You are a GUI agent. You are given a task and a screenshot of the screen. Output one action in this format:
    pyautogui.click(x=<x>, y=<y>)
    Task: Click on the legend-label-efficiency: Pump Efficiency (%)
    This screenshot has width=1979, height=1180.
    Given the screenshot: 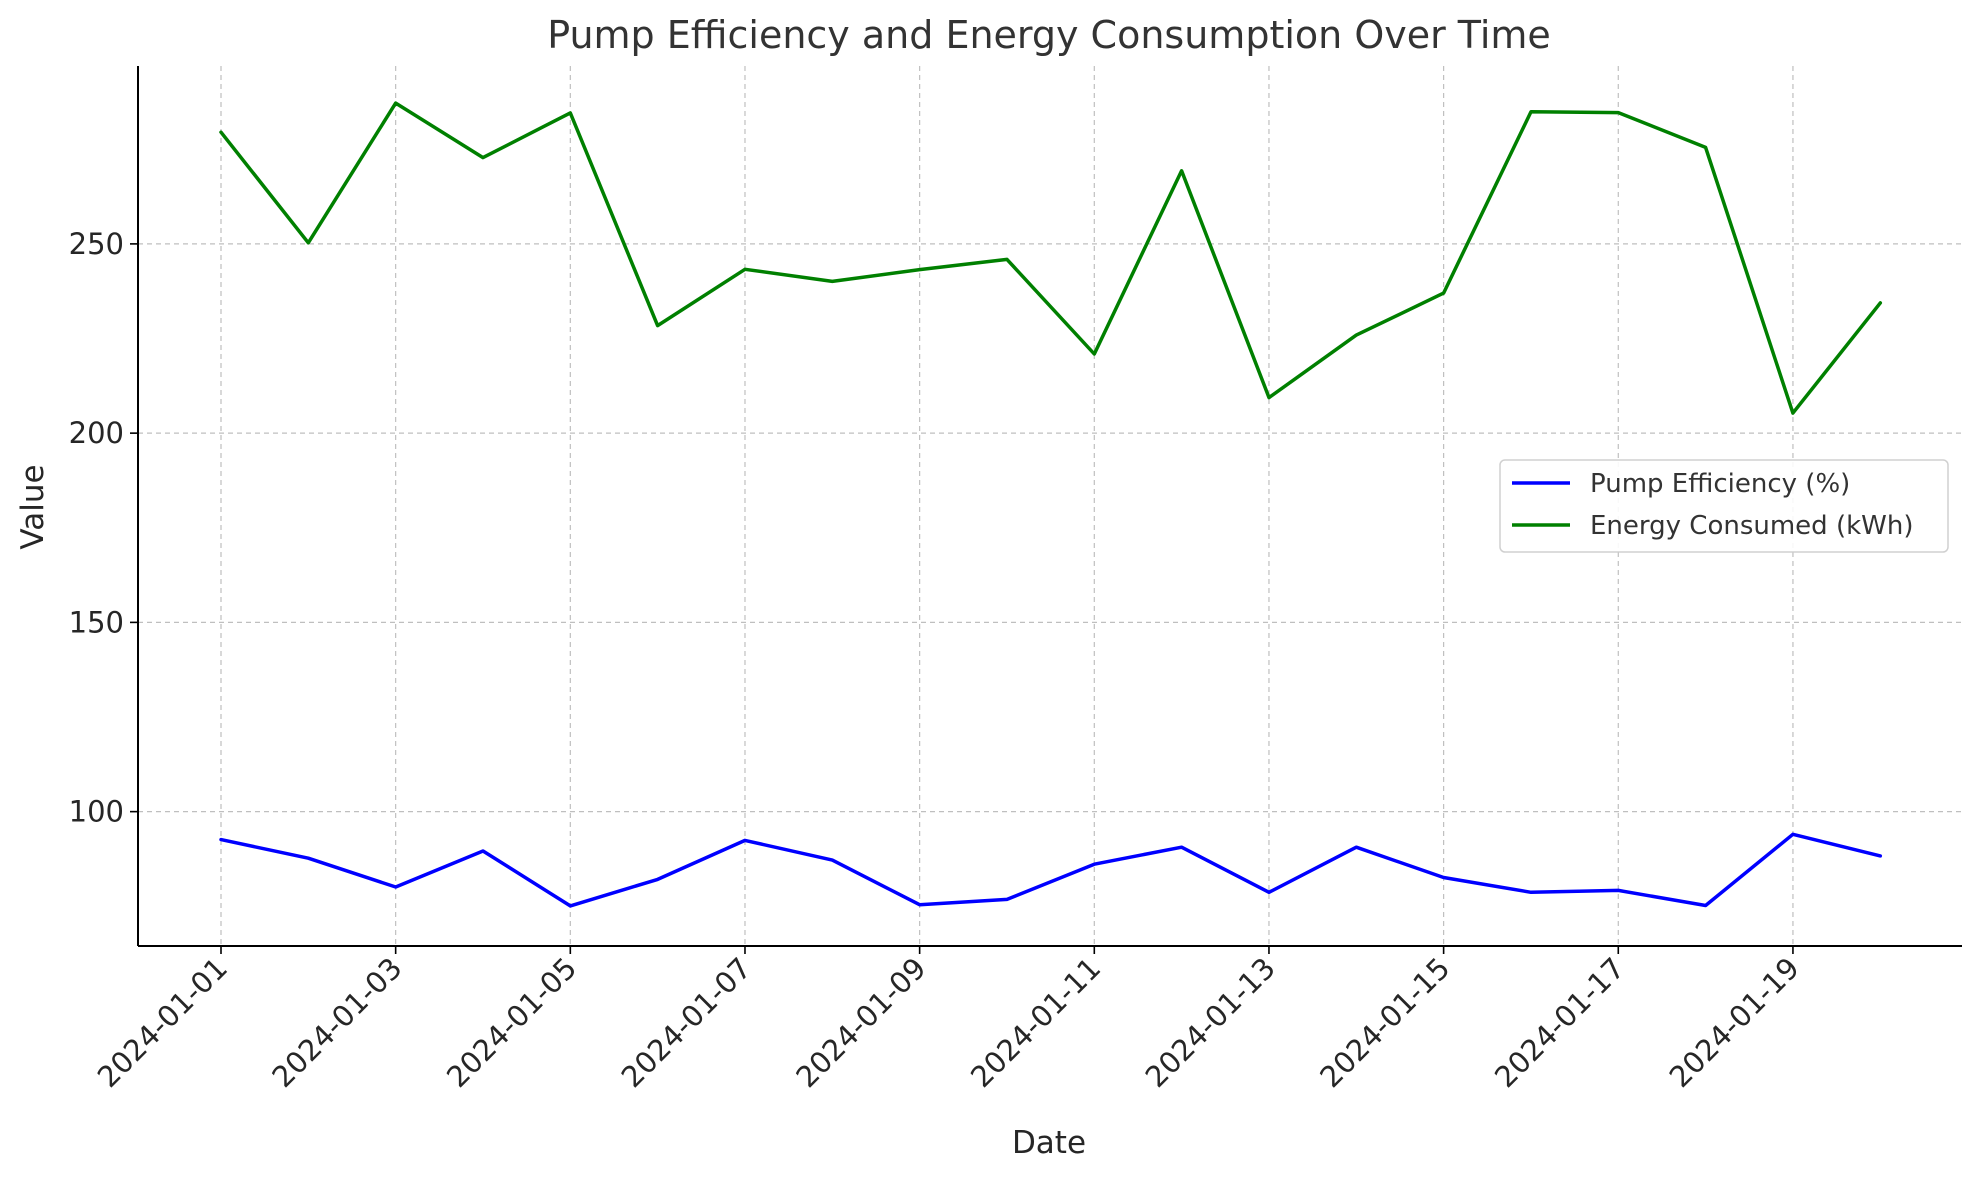 What is the action you would take?
    pyautogui.click(x=1720, y=484)
    